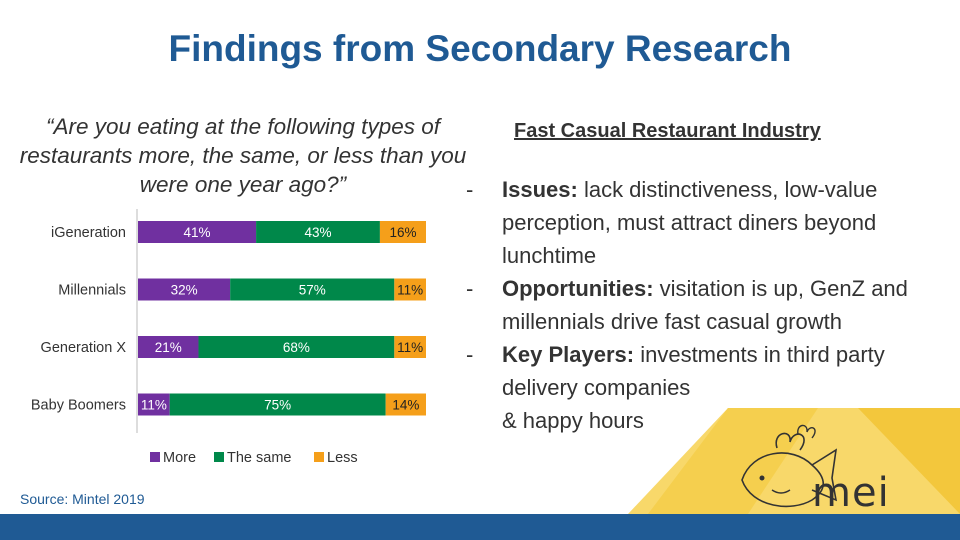 The image size is (960, 540). Describe the element at coordinates (568, 354) in the screenshot. I see `bullet-label: Key Players:` at that location.